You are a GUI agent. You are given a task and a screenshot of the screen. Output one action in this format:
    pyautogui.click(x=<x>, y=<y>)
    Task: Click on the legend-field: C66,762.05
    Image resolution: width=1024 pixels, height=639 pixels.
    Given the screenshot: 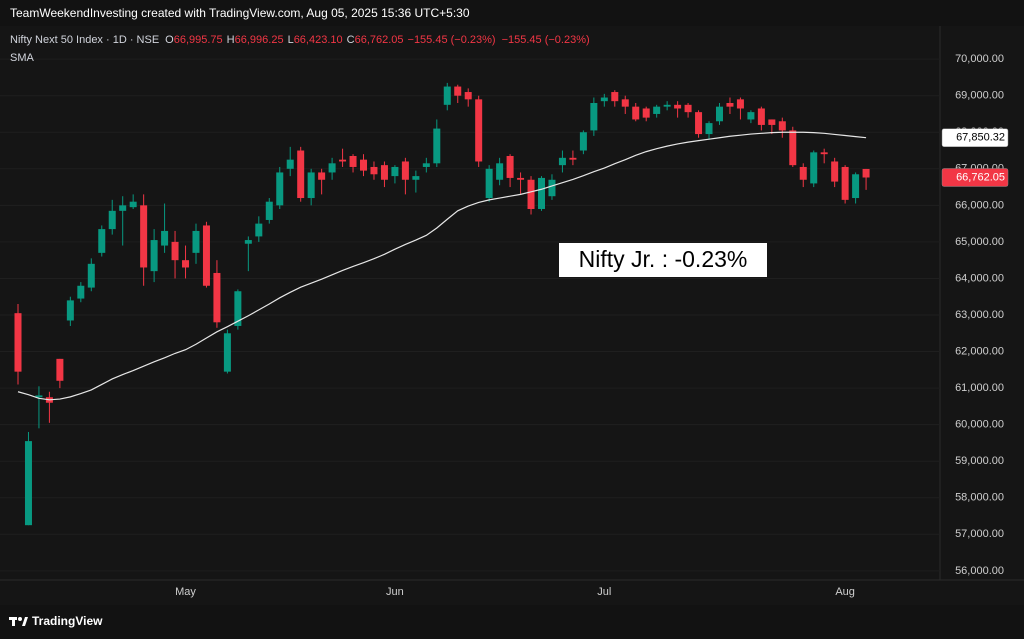 What is the action you would take?
    pyautogui.click(x=375, y=40)
    